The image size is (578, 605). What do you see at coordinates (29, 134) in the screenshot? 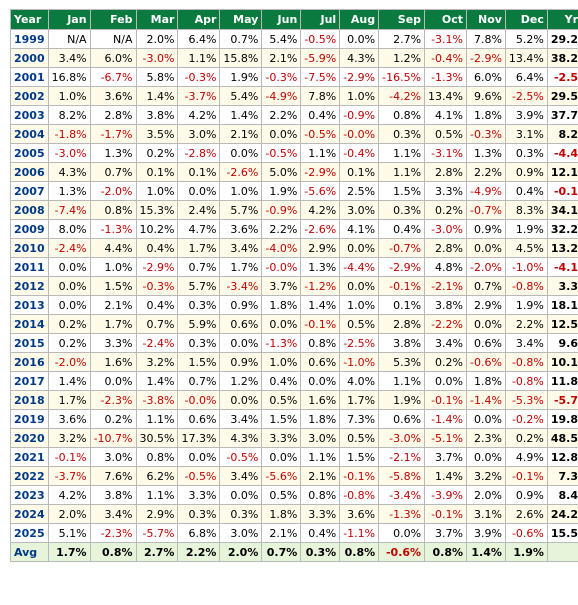
I see `year-cell: 2004` at bounding box center [29, 134].